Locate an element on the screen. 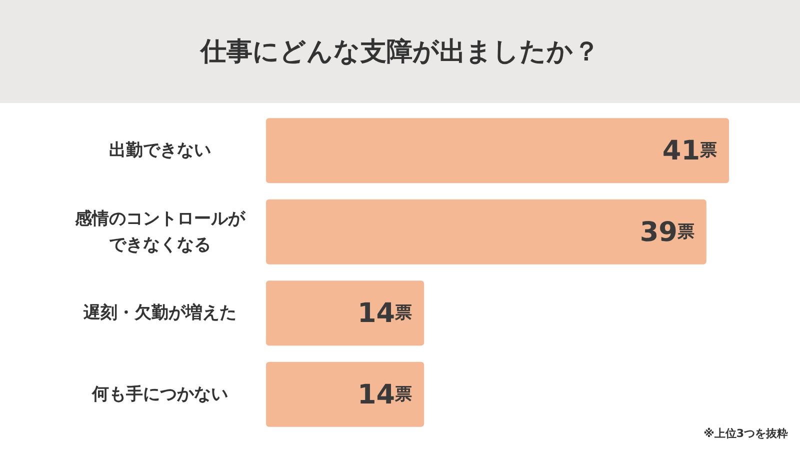 The image size is (800, 450). y-tick-label: 感情のコントロールができなくなる is located at coordinates (160, 231).